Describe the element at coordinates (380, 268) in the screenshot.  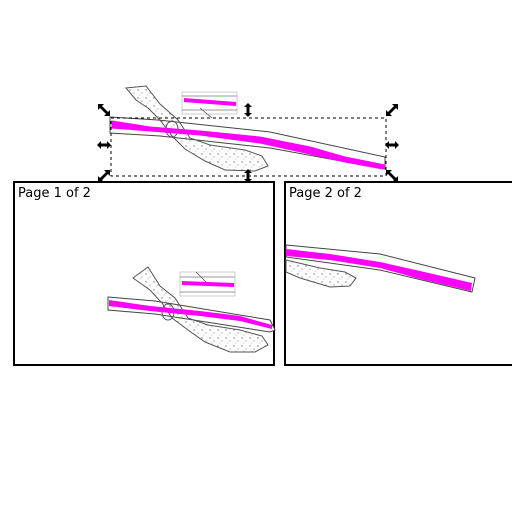
I see `page-2-drawing` at that location.